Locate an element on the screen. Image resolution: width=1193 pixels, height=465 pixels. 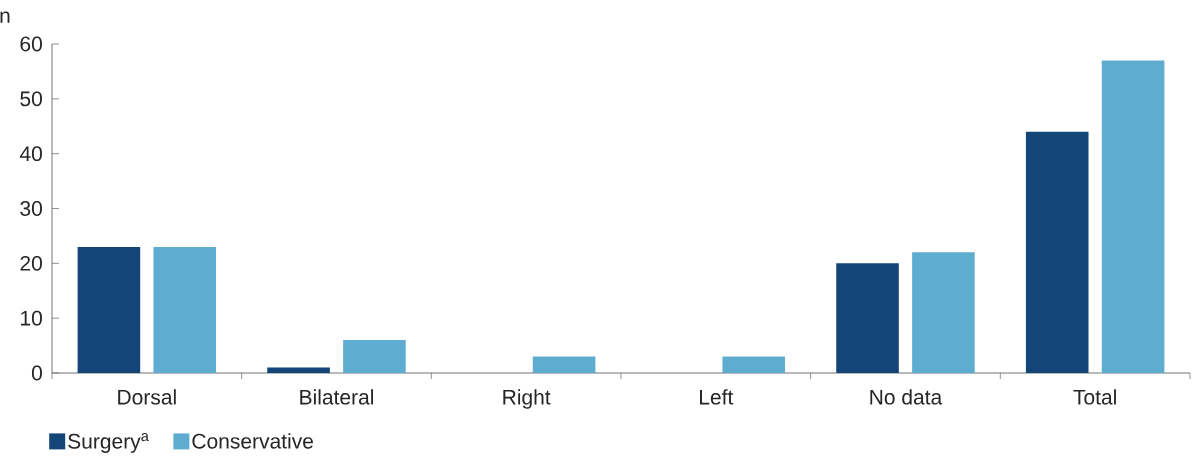
x-tick-label: Dorsal is located at coordinates (147, 397).